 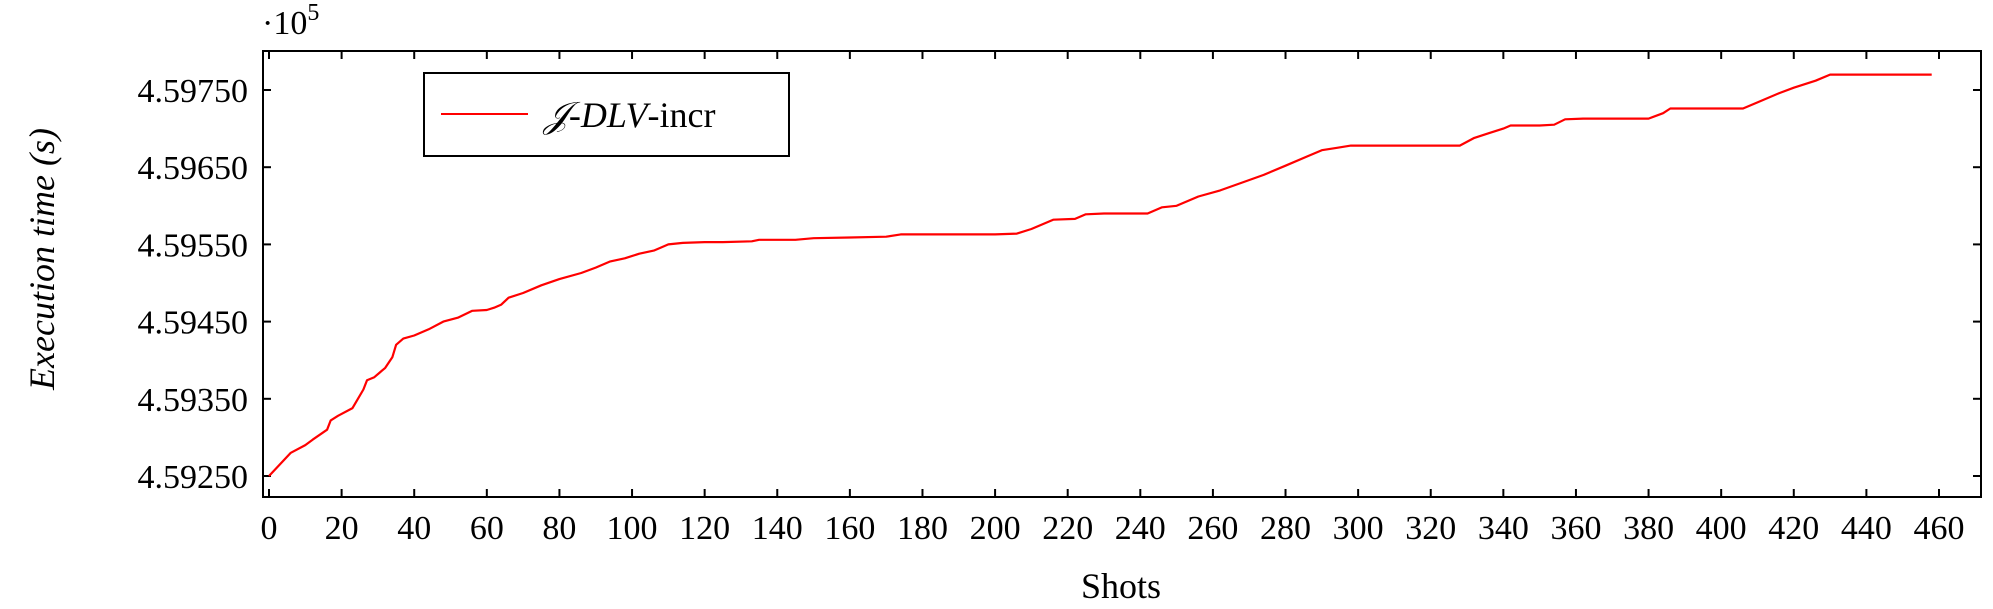 I want to click on legend-label-italic: -DLV, so click(x=610, y=115).